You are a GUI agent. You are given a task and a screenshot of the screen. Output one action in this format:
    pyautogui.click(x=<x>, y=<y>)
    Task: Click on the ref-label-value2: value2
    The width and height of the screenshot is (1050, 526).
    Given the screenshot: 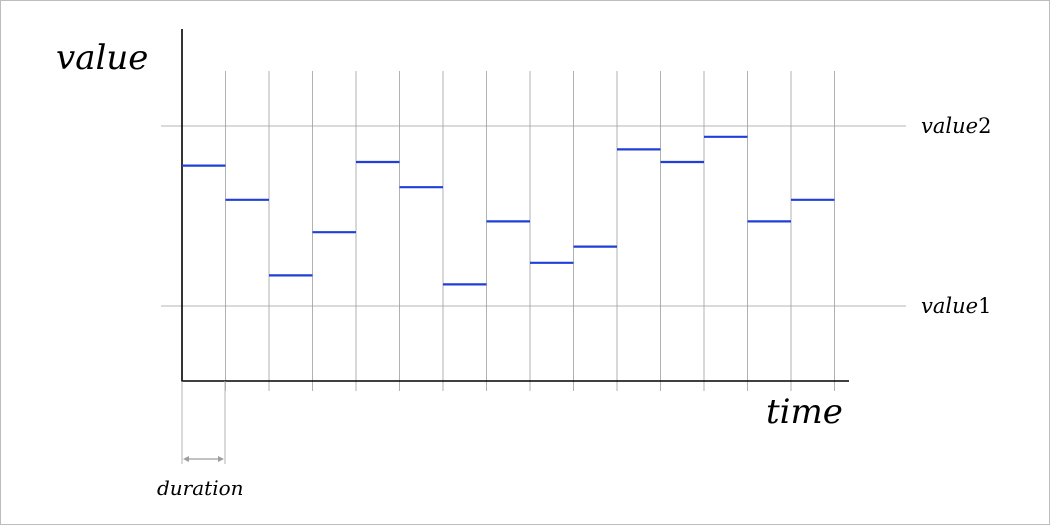 What is the action you would take?
    pyautogui.click(x=956, y=126)
    